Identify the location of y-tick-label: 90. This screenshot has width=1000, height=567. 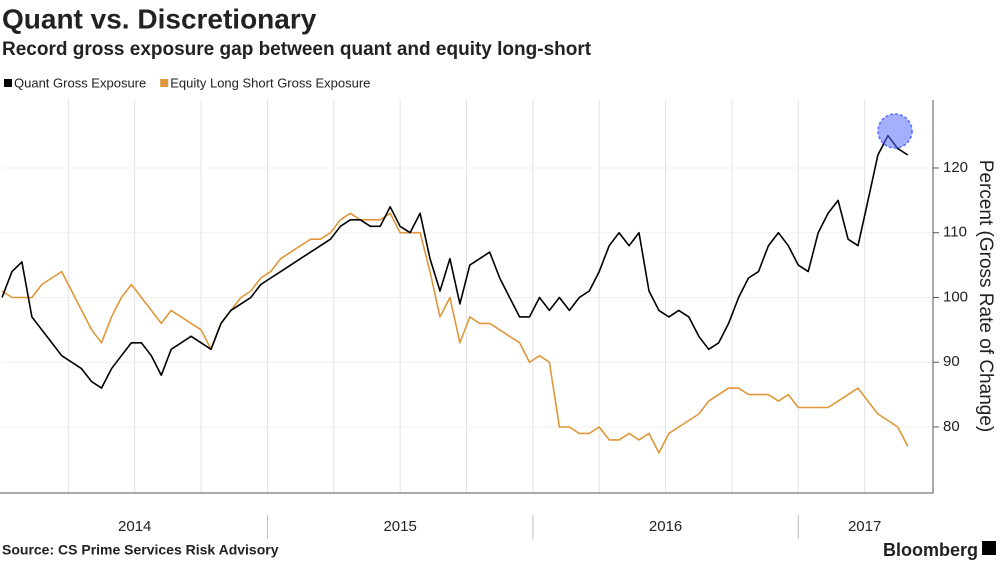
(951, 361).